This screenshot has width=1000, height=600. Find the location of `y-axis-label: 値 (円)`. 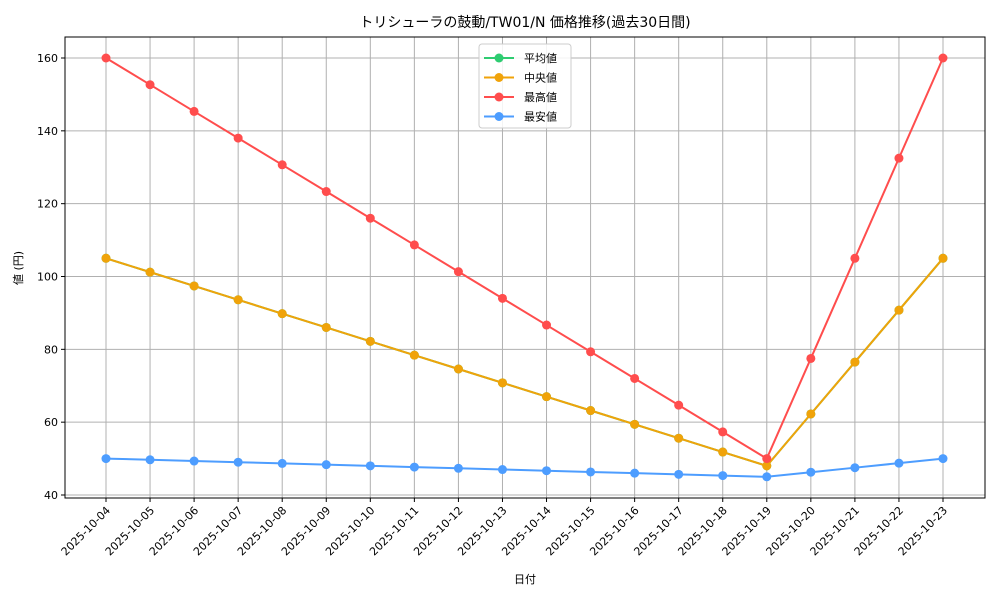

y-axis-label: 値 (円) is located at coordinates (18, 268).